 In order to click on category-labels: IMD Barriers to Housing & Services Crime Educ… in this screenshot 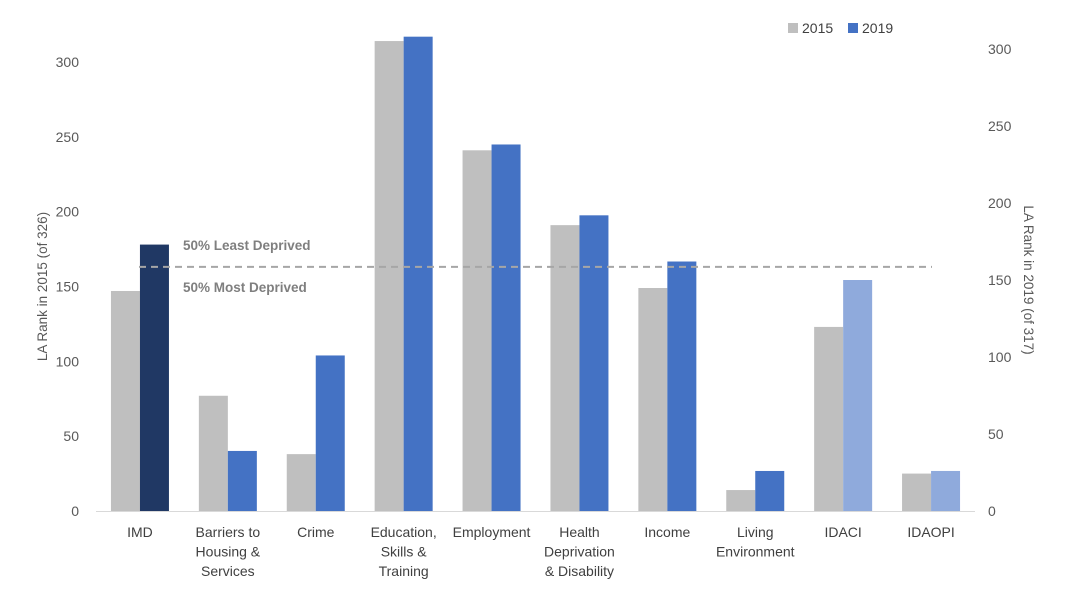, I will do `click(541, 551)`.